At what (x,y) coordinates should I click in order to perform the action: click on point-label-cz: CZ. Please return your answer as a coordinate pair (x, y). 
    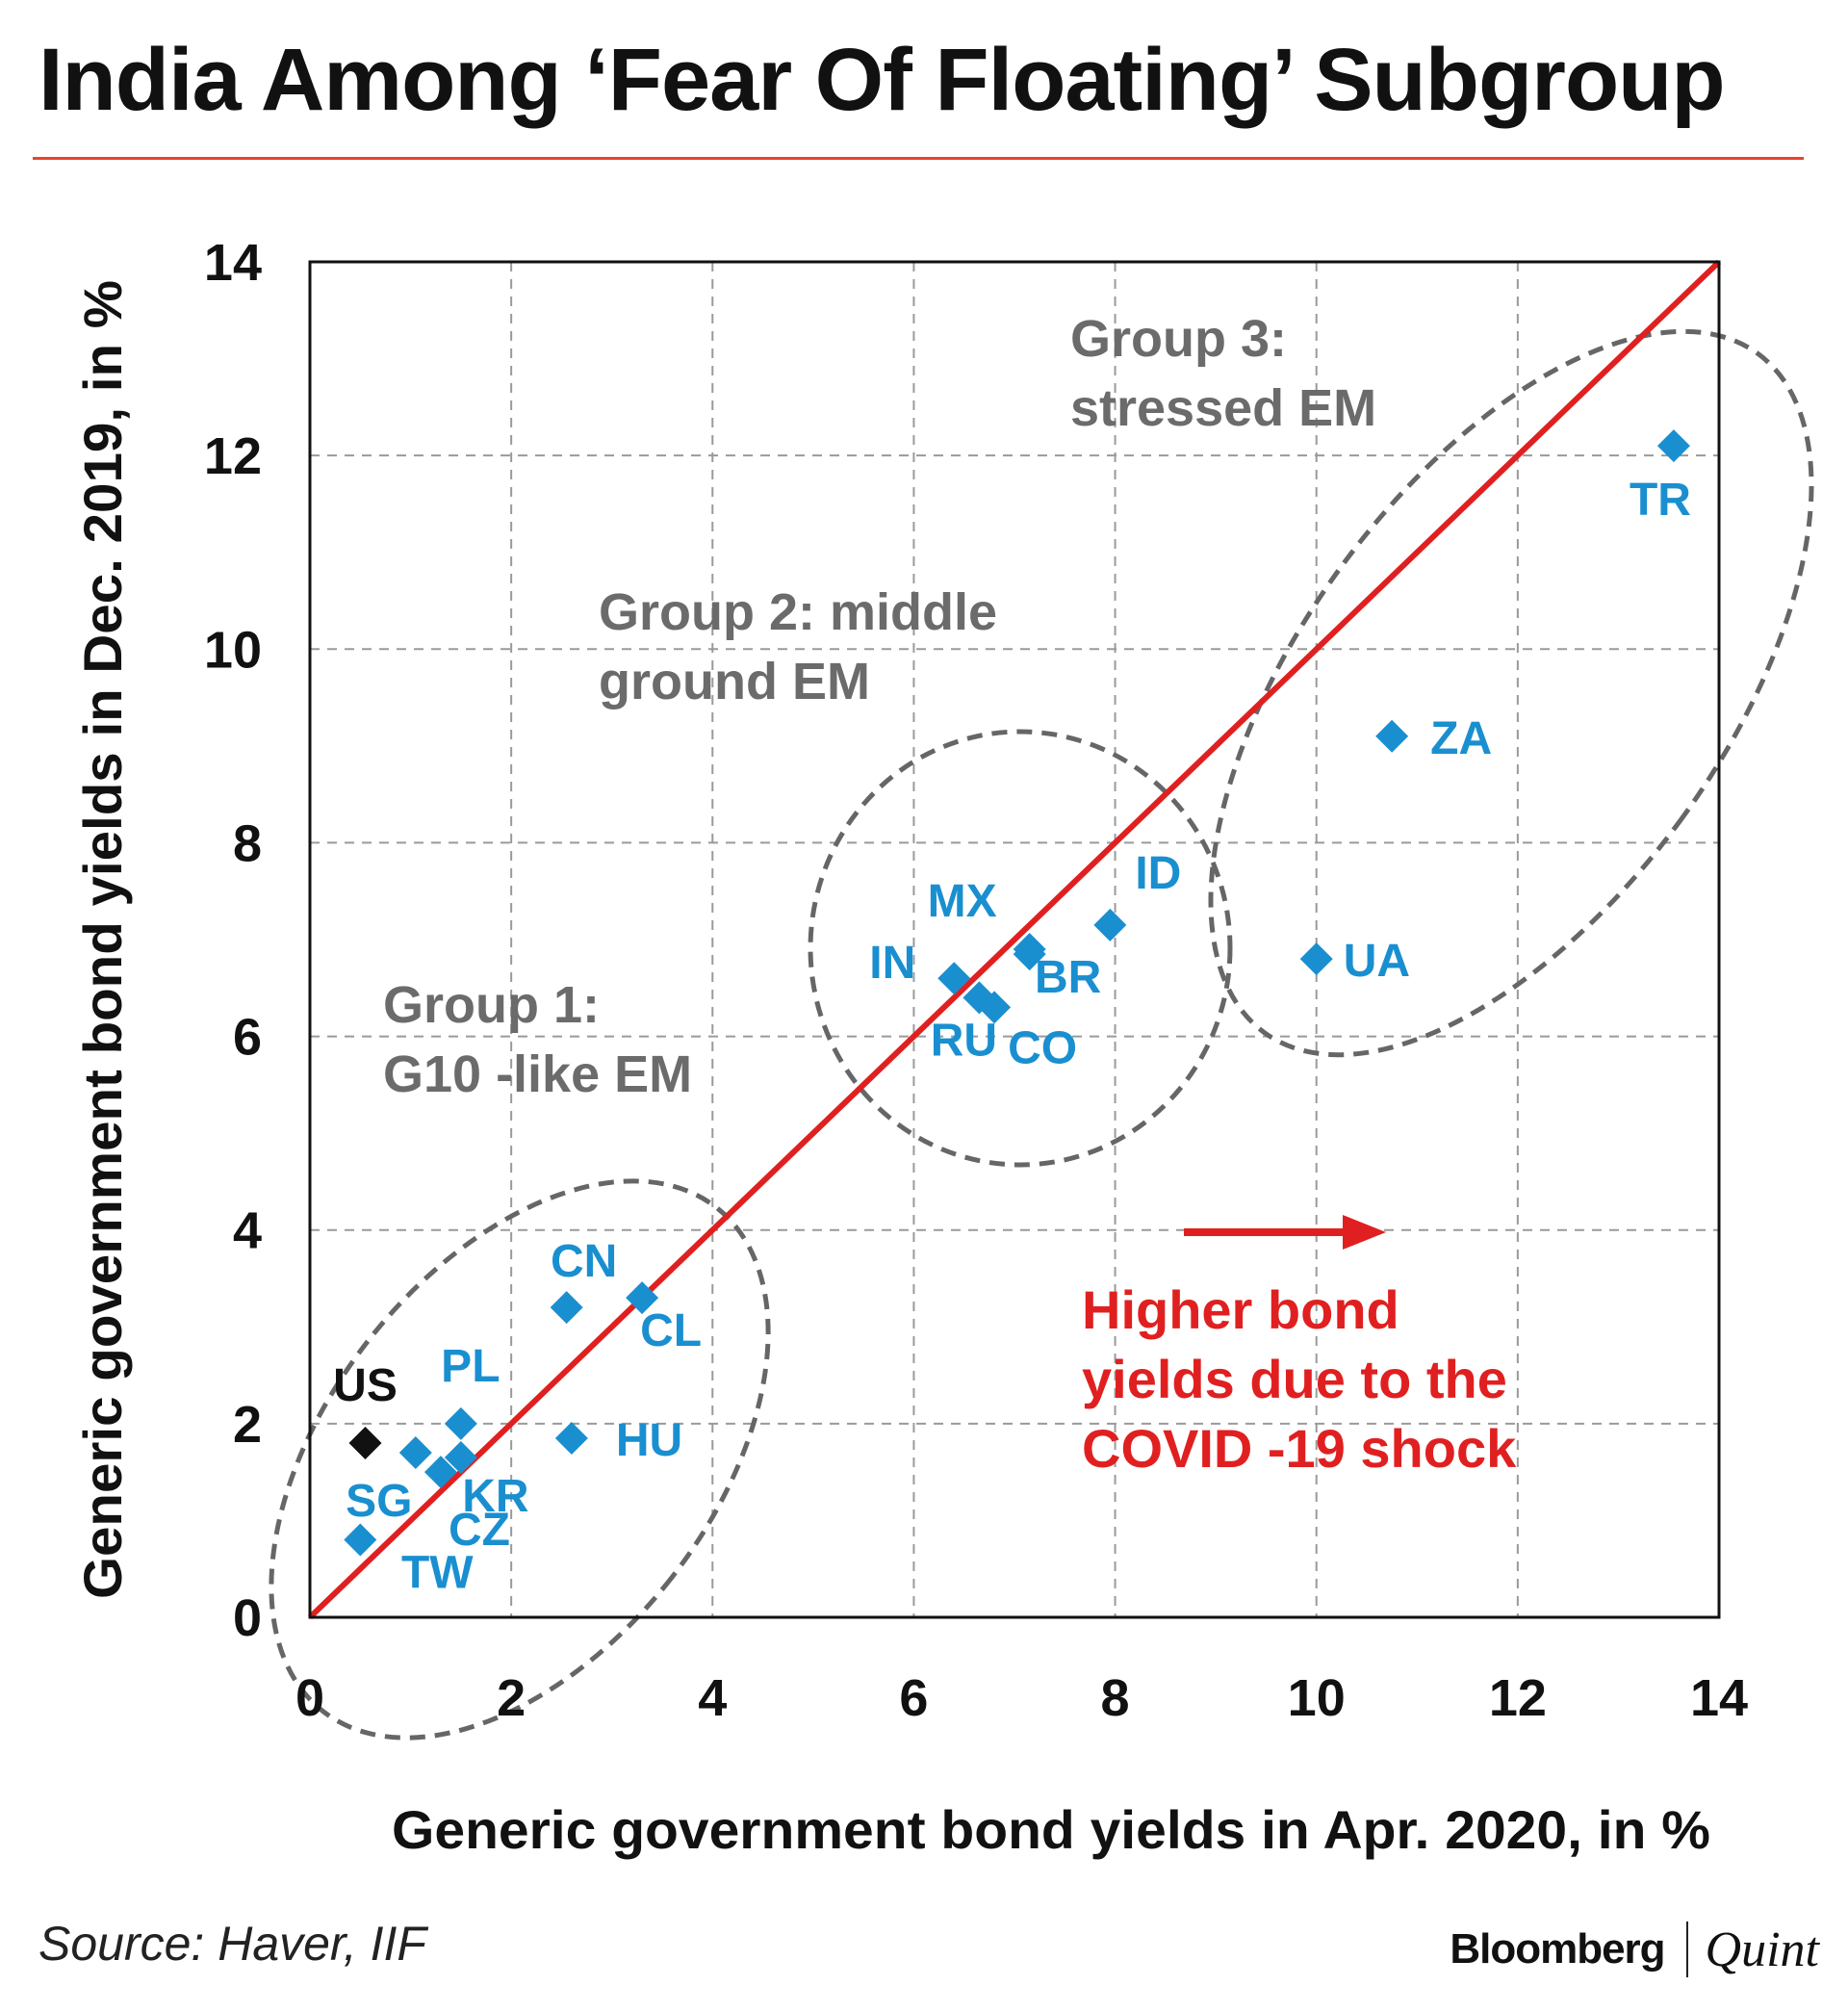
    Looking at the image, I should click on (479, 1530).